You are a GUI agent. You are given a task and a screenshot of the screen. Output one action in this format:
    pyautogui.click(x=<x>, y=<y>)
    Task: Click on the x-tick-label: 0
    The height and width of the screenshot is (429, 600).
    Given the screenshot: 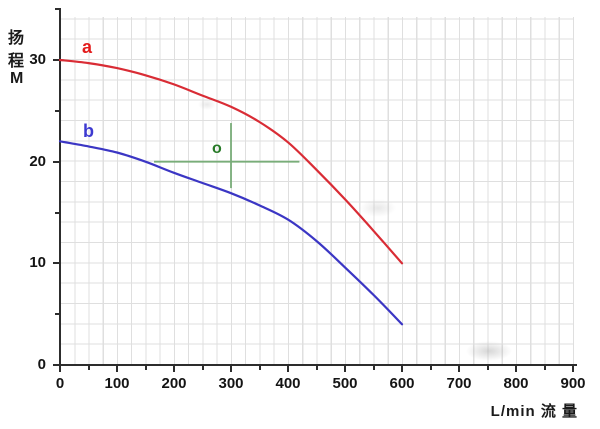 What is the action you would take?
    pyautogui.click(x=60, y=383)
    